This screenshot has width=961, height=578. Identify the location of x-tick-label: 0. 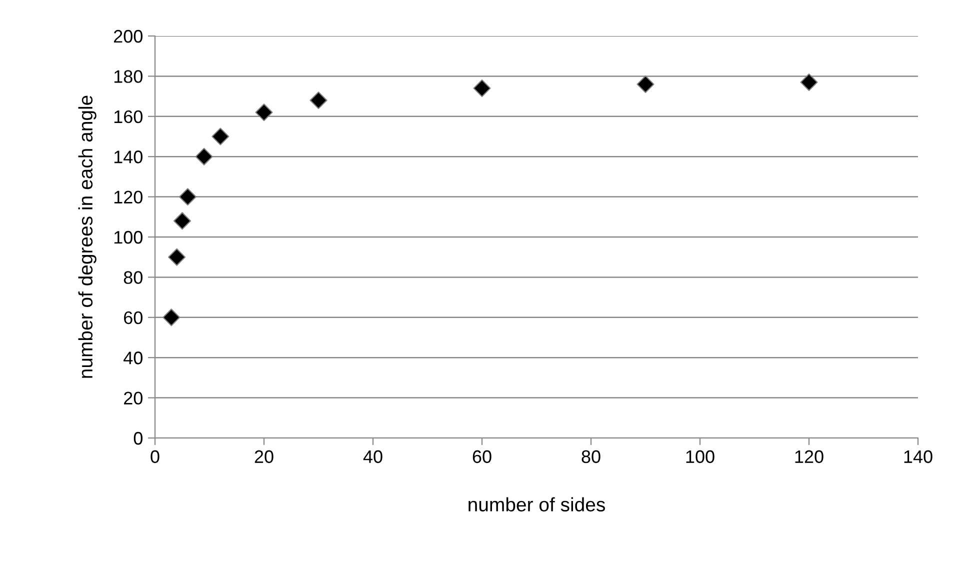
(155, 457).